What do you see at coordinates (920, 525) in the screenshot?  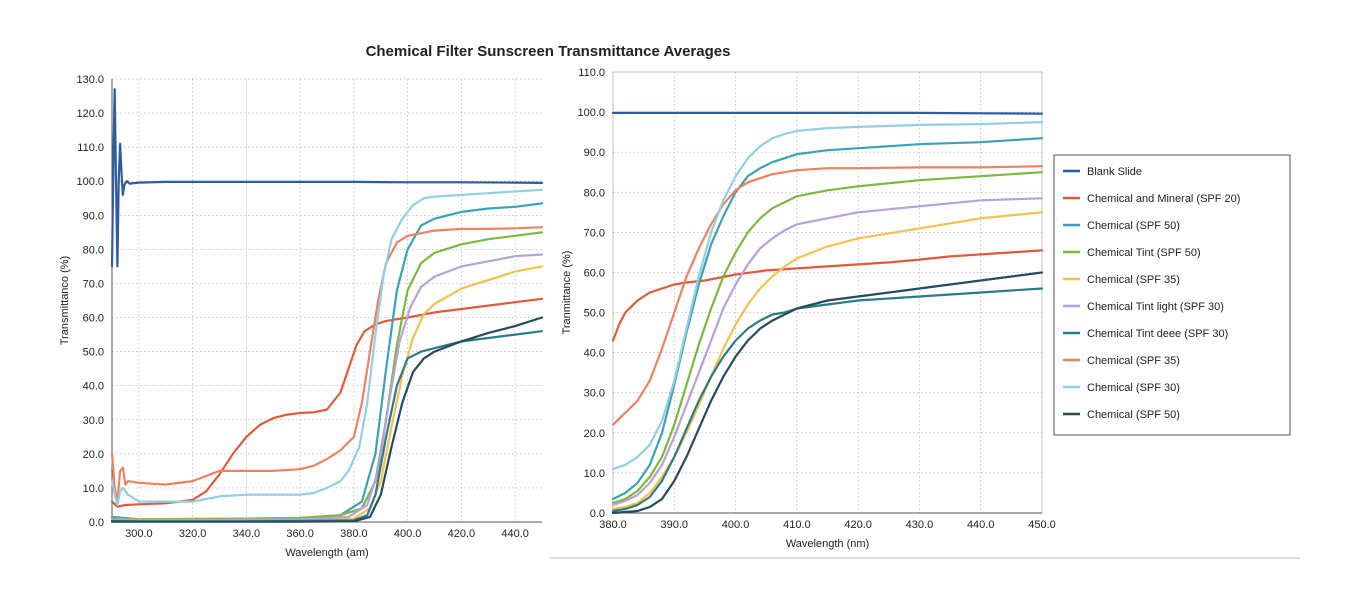 I see `x-tick-label: 430.0` at bounding box center [920, 525].